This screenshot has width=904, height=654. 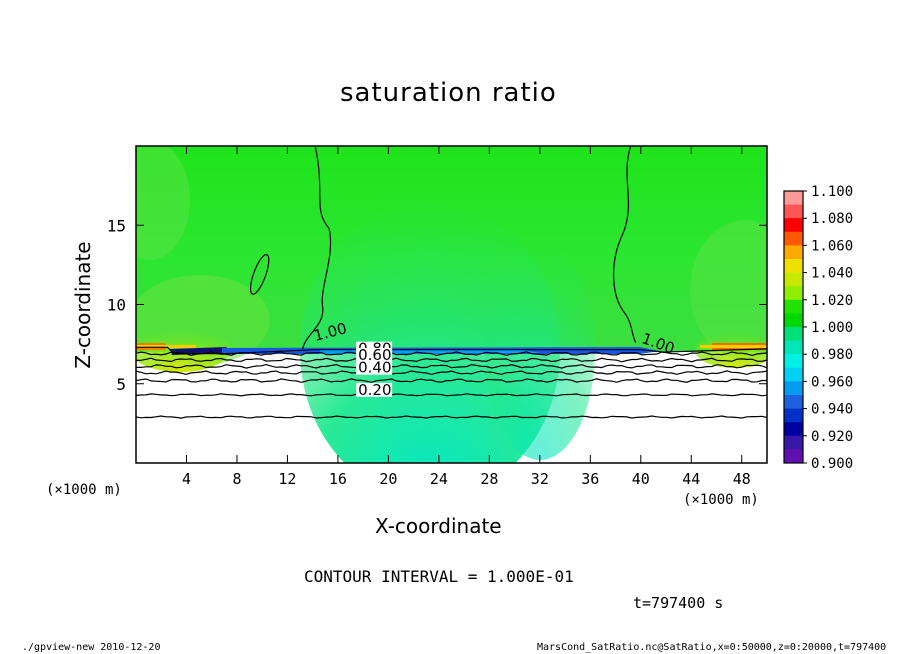 I want to click on y-axis-unit: (×1000 m), so click(x=84, y=490).